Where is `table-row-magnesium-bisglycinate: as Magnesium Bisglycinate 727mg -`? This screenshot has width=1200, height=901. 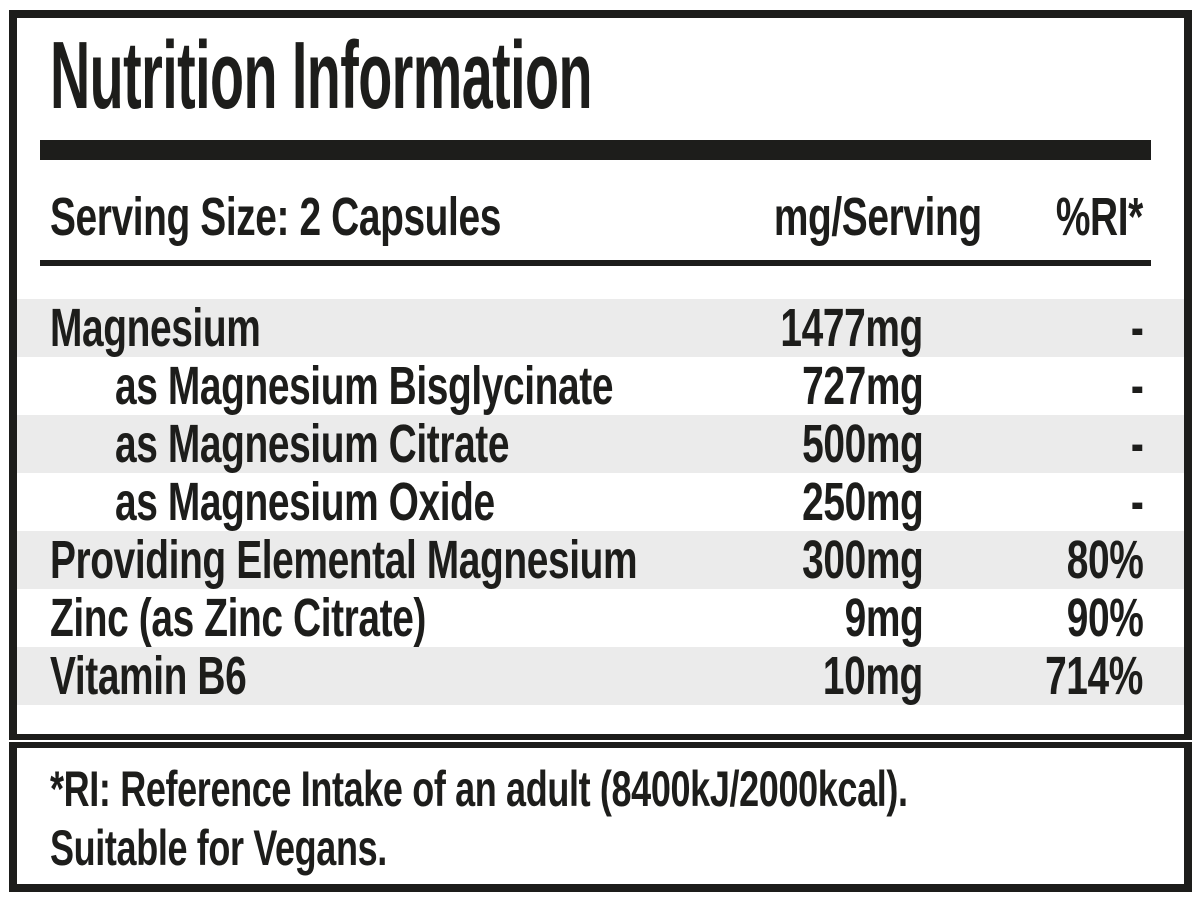
table-row-magnesium-bisglycinate: as Magnesium Bisglycinate 727mg - is located at coordinates (600, 386).